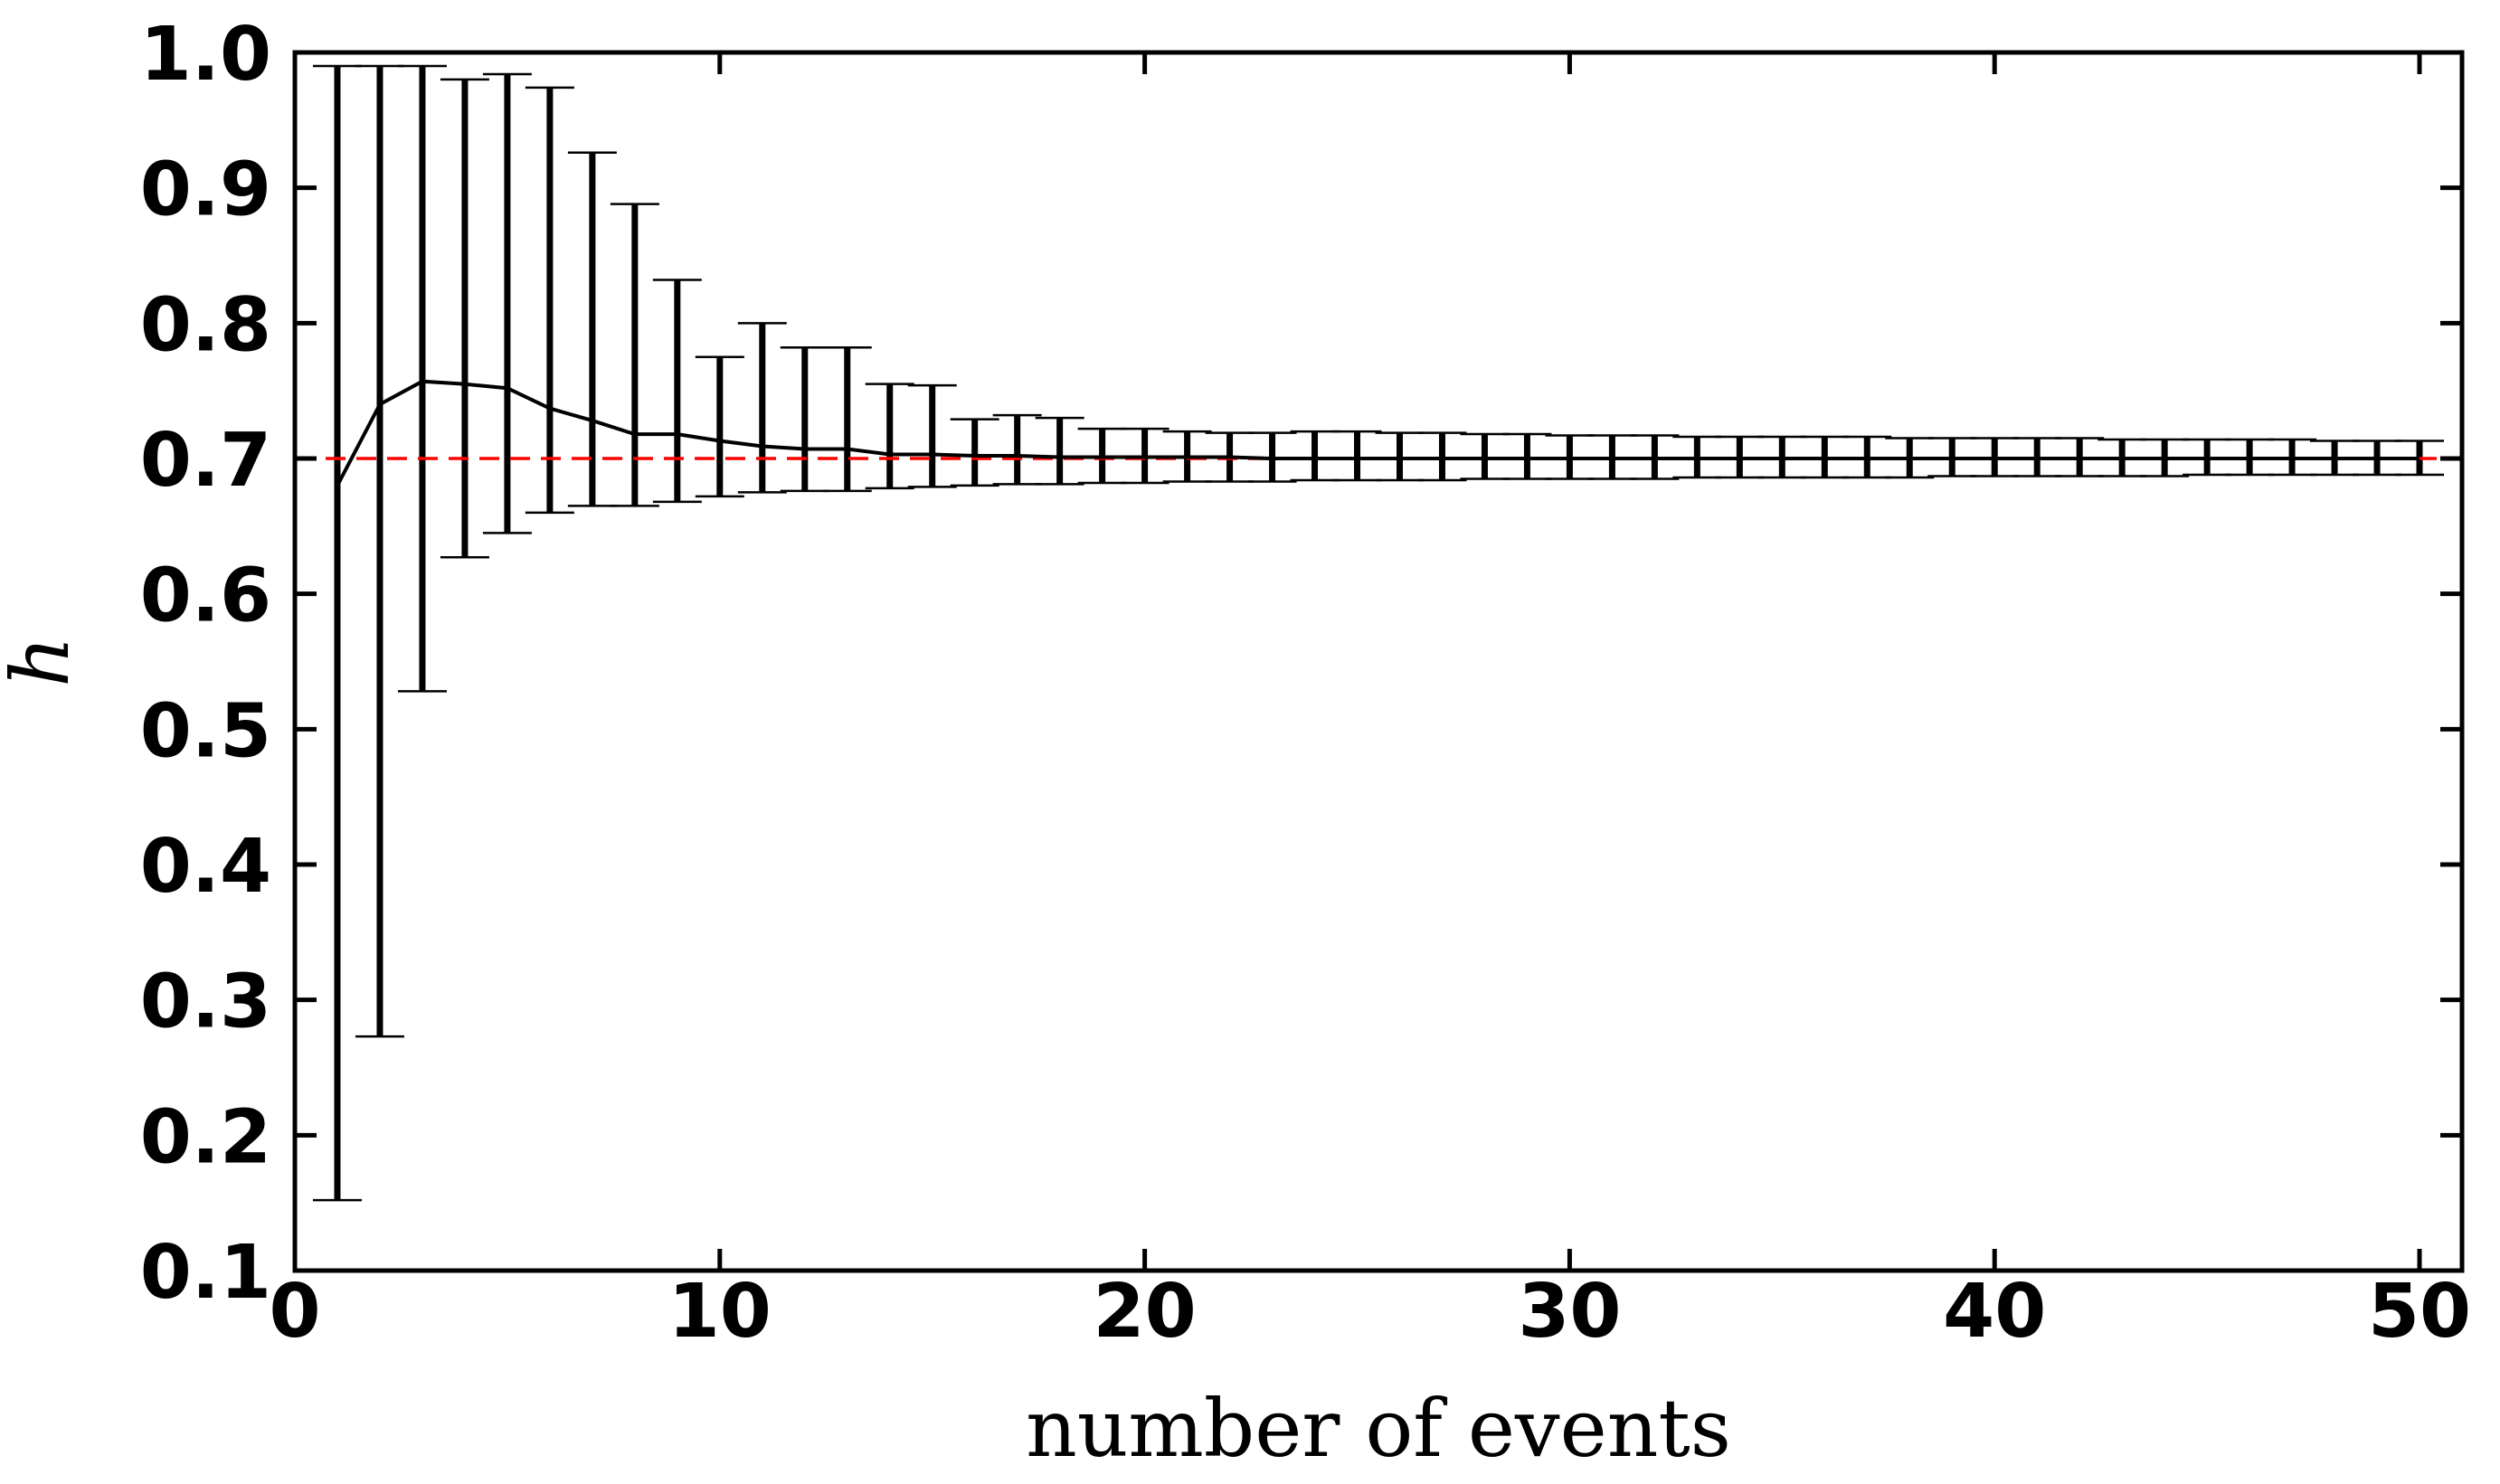  What do you see at coordinates (205, 55) in the screenshot?
I see `y-tick-label: 1.0` at bounding box center [205, 55].